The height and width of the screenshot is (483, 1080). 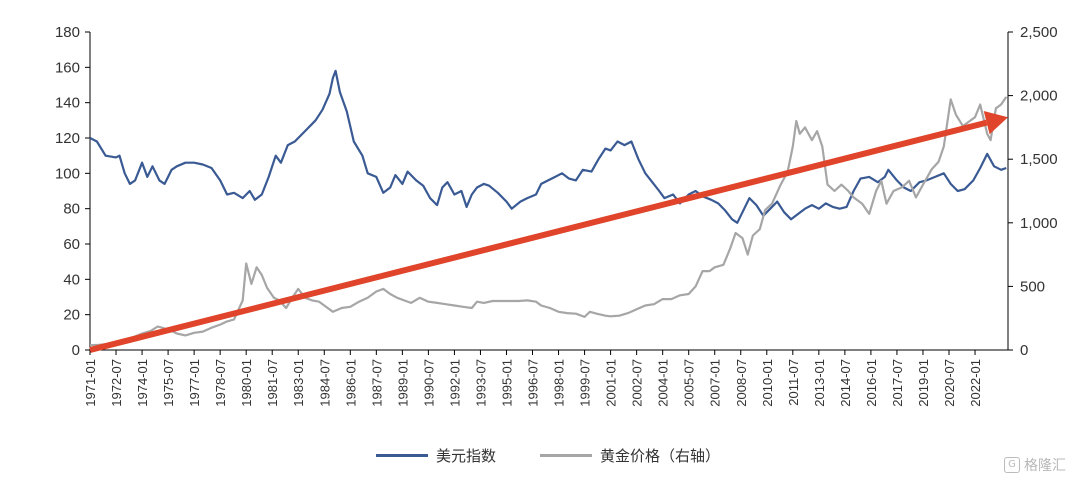 I want to click on legend-label-gold: 黄金价格（右轴）, so click(x=660, y=456).